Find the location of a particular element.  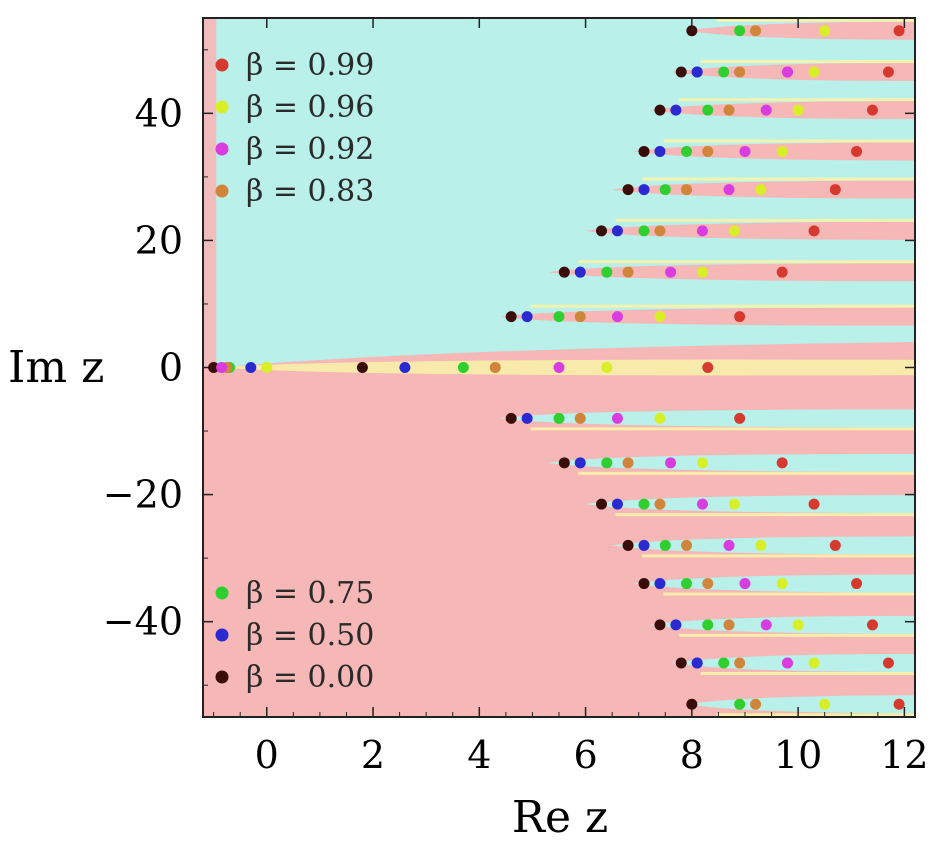

real-axis-band is located at coordinates (566, 367).